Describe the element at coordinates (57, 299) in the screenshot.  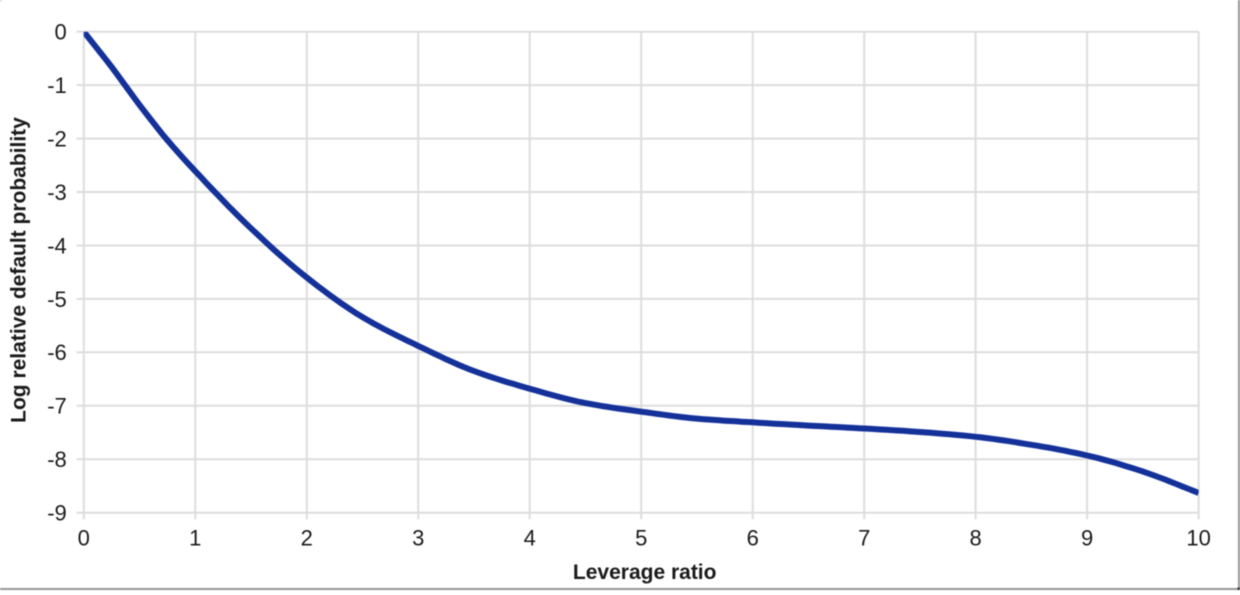
I see `svg-text: -5` at that location.